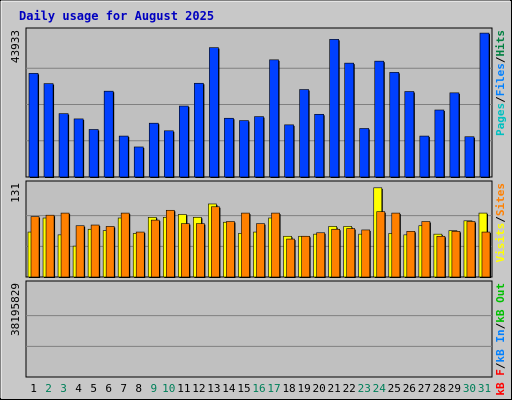  I want to click on x-tick-label-day-14: 14, so click(229, 388).